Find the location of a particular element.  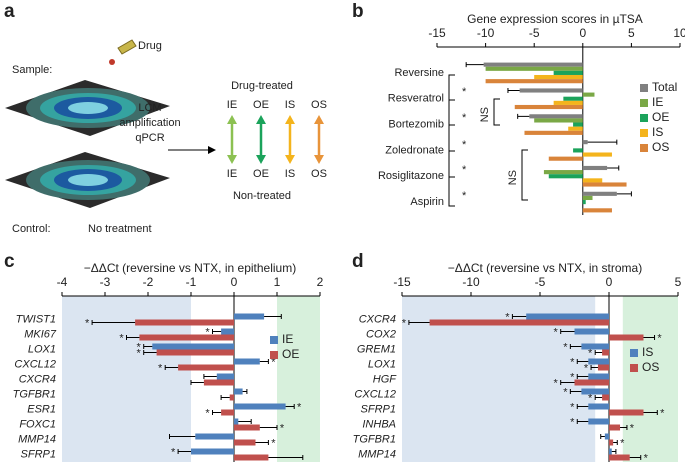

y-tick-label: TGFBR1 is located at coordinates (374, 439).